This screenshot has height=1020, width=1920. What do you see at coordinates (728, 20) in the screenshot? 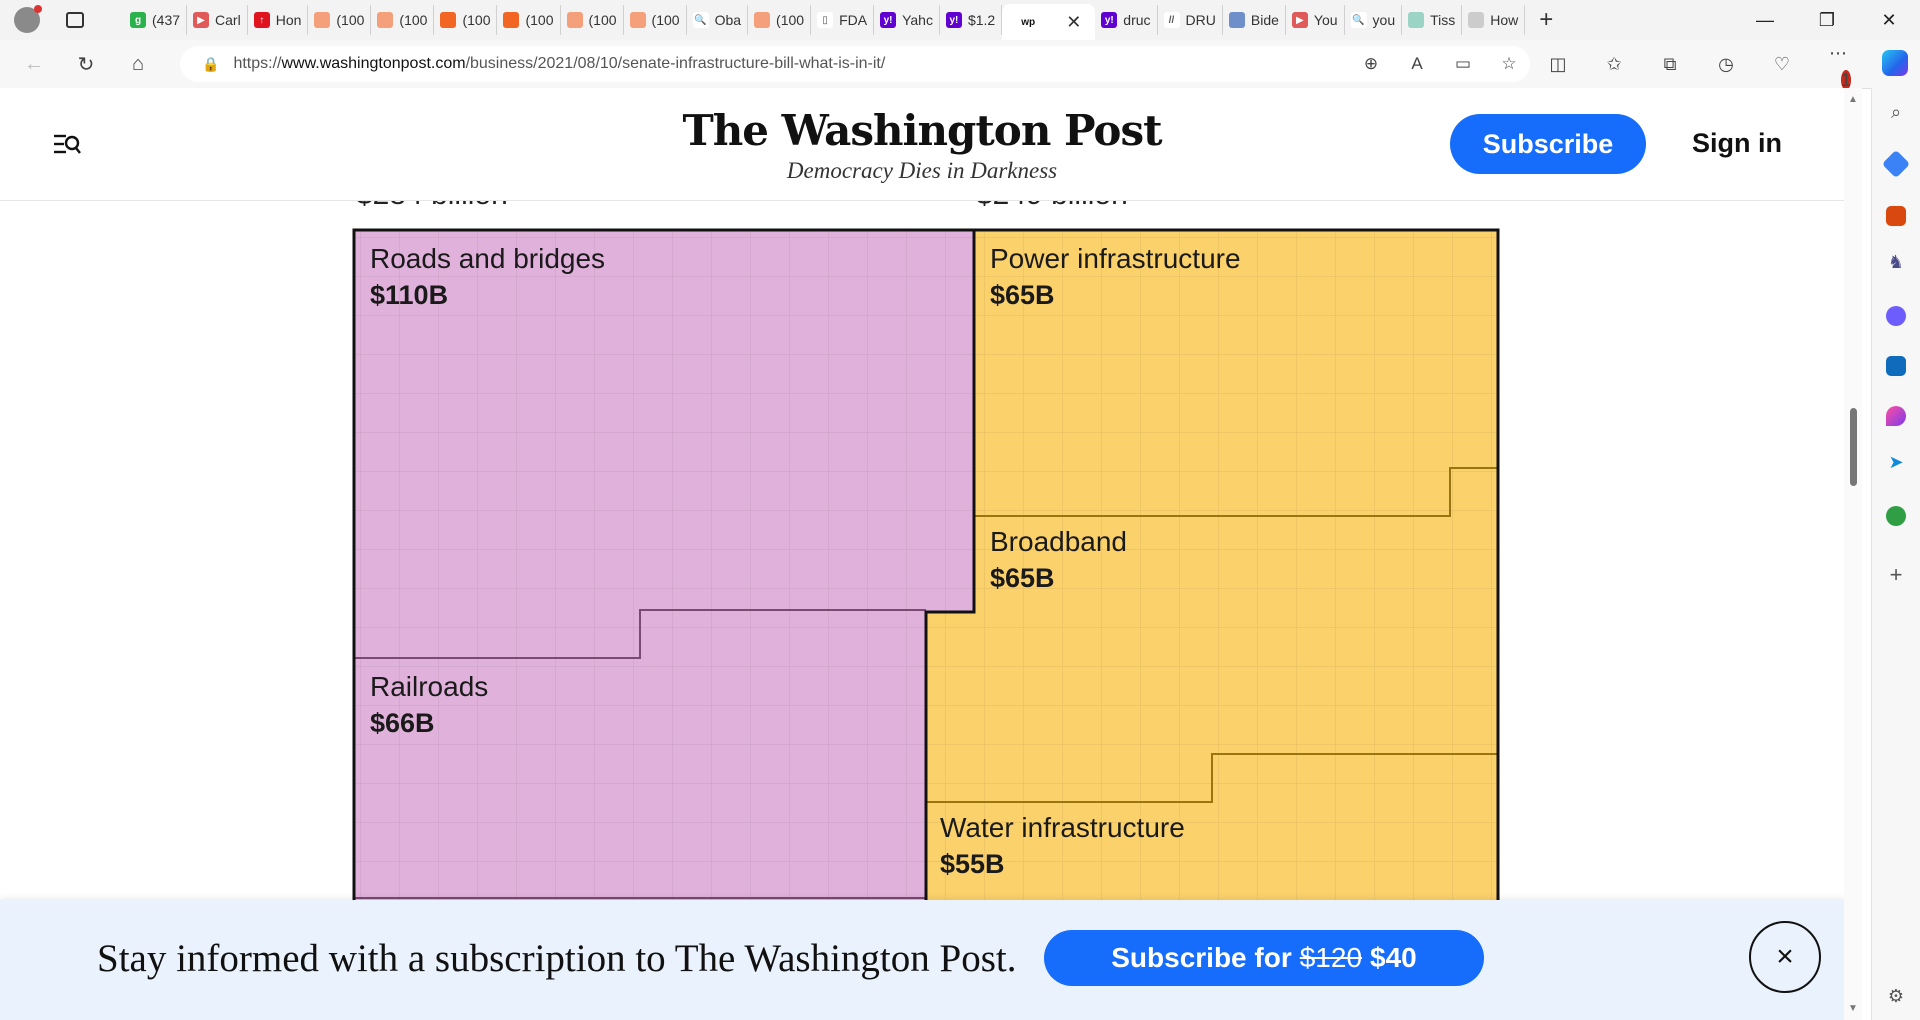
I see `tab-label: Oba` at bounding box center [728, 20].